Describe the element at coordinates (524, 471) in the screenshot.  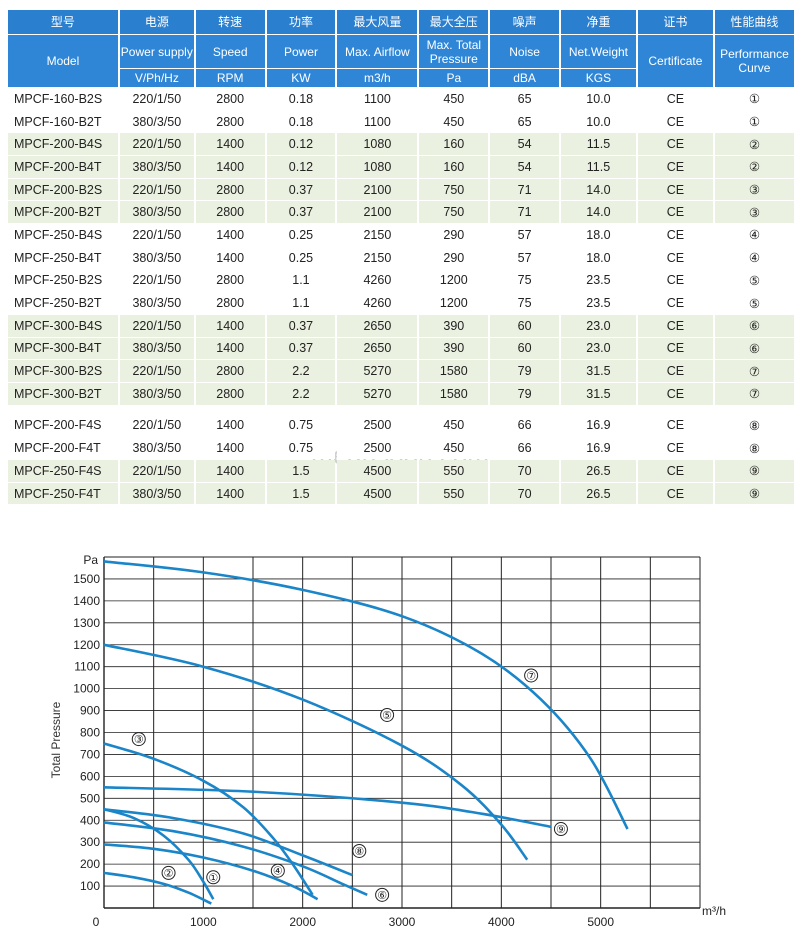
I see `table-cell: 70` at that location.